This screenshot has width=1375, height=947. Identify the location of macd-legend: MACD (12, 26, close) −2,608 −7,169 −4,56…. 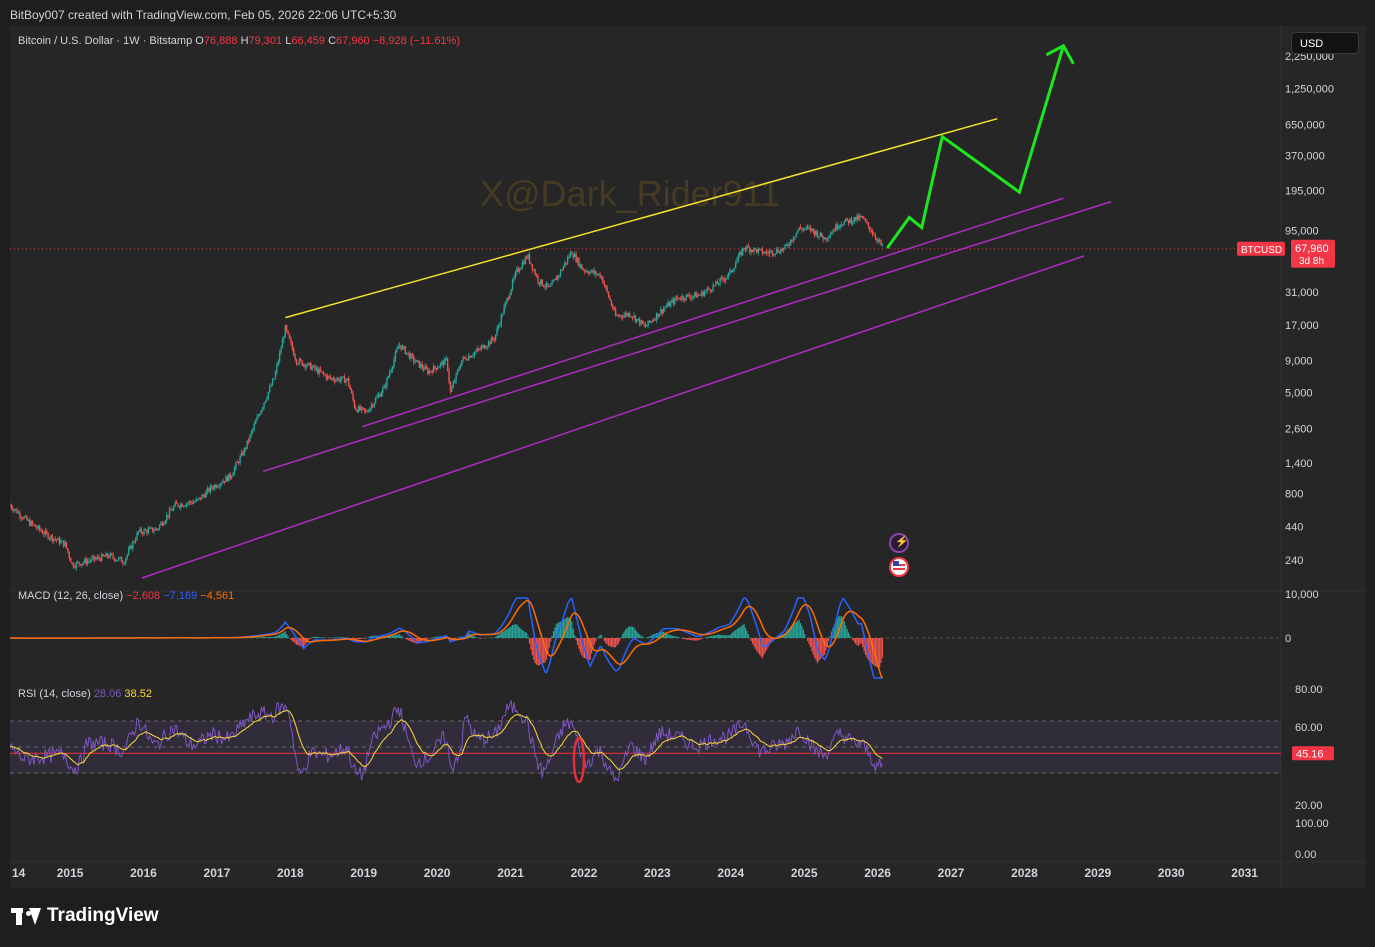
(126, 596).